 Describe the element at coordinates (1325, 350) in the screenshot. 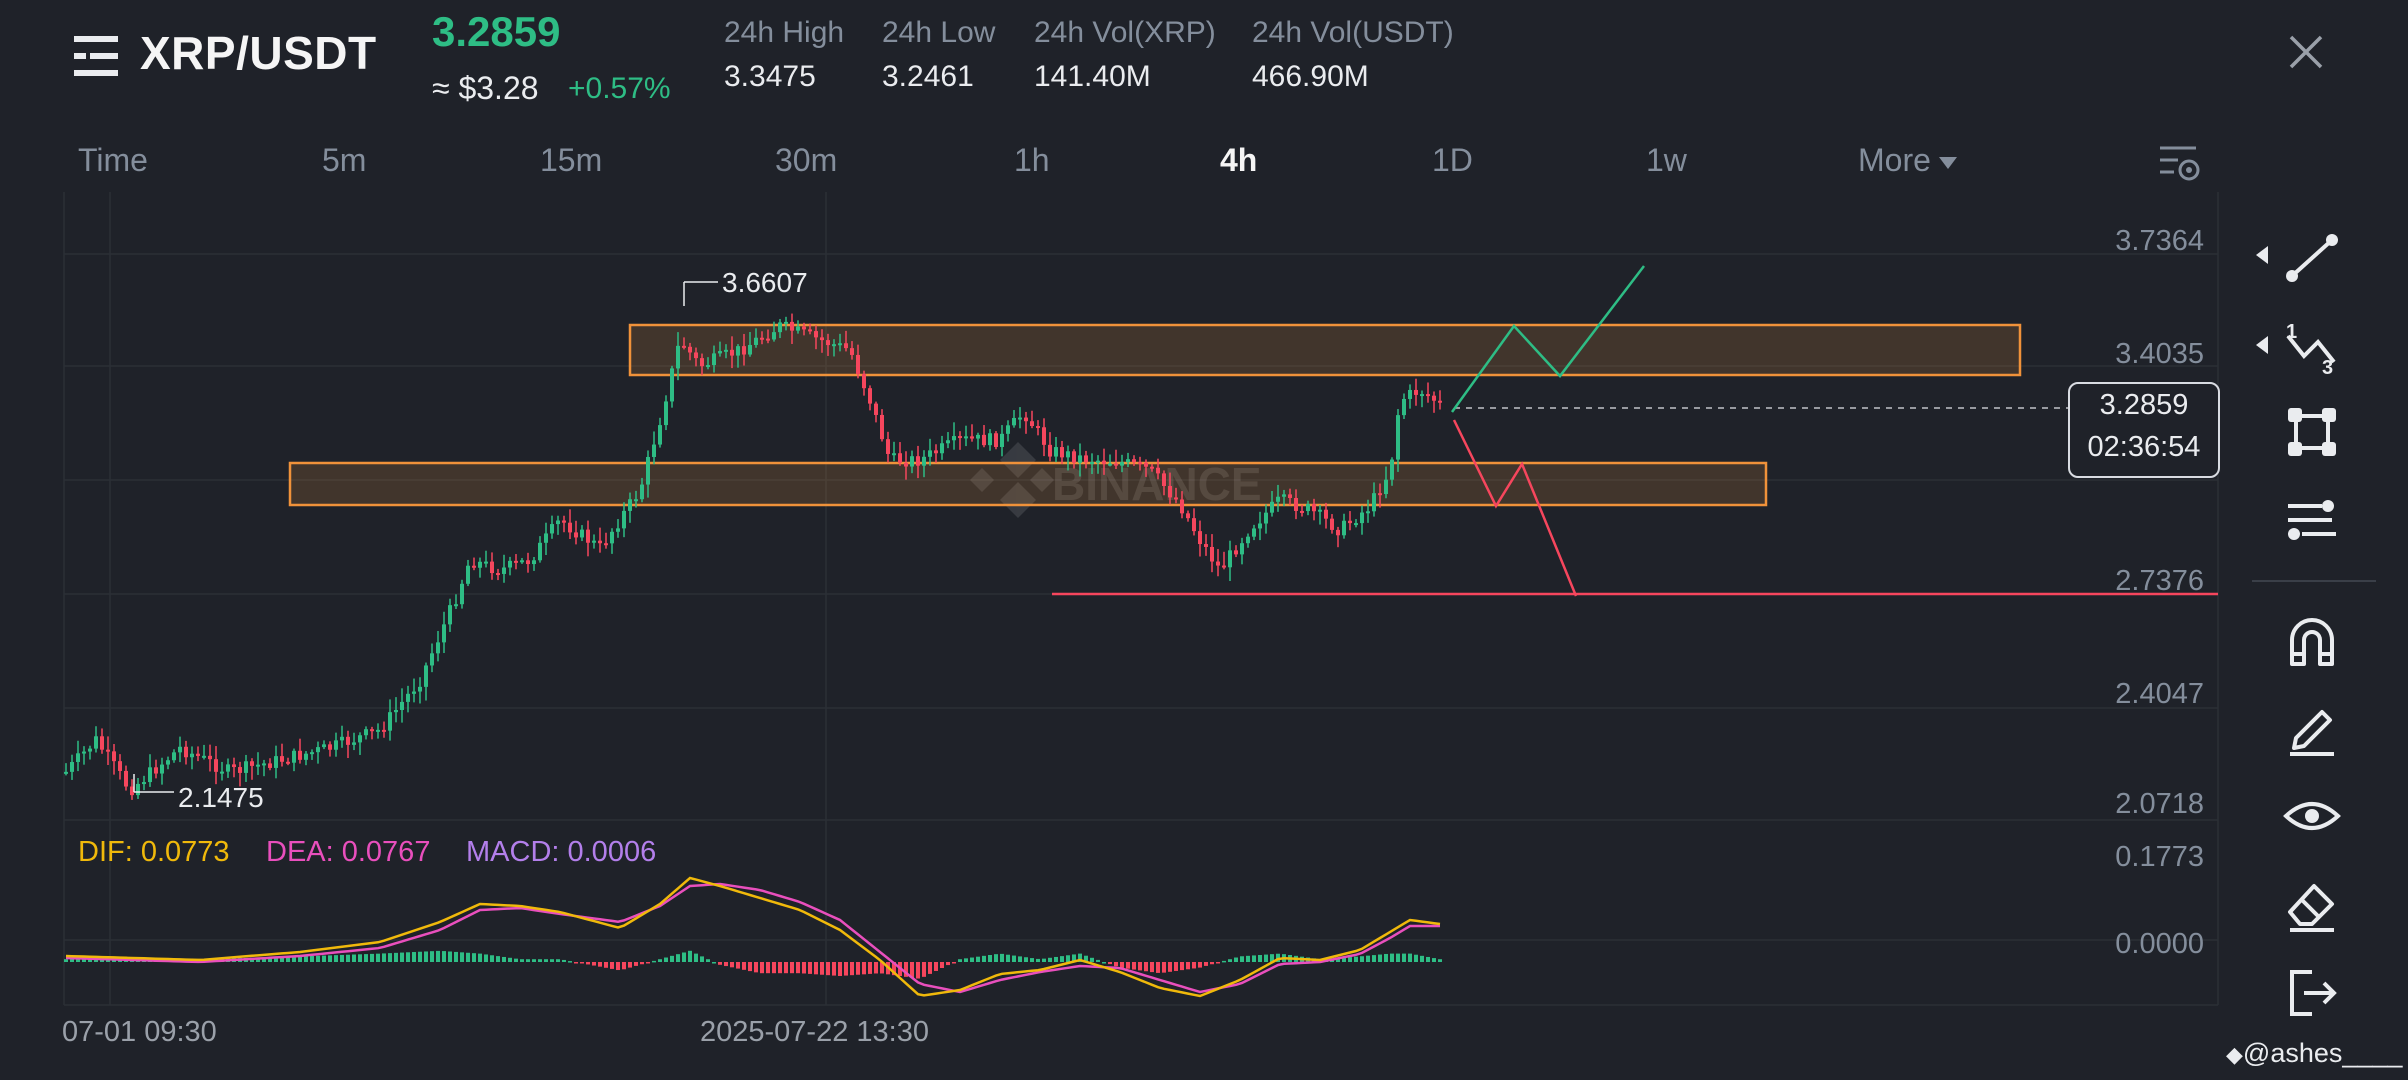

I see `resistance-zone` at that location.